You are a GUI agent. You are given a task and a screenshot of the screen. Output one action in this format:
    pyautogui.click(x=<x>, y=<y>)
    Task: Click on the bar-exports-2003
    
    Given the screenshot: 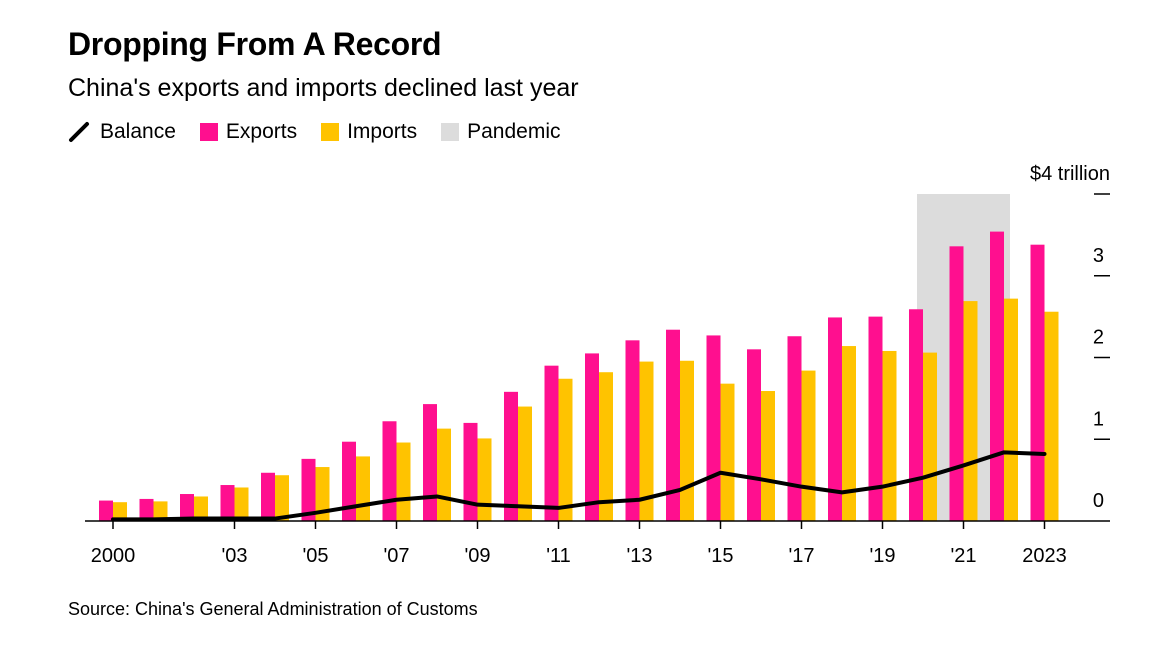 What is the action you would take?
    pyautogui.click(x=227, y=503)
    